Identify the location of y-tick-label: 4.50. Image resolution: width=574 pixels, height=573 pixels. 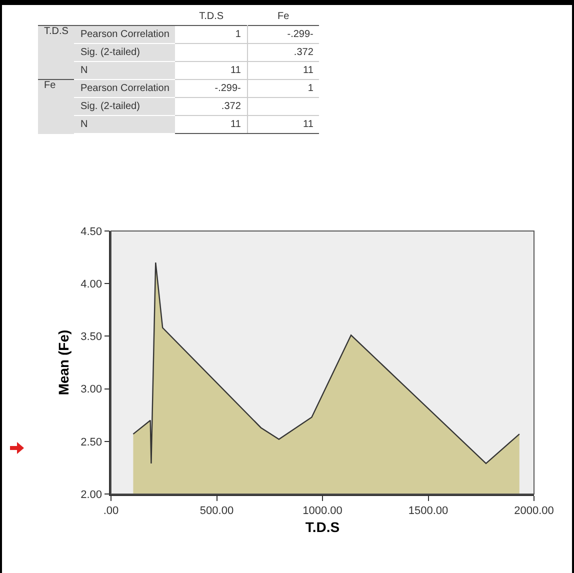
(91, 232).